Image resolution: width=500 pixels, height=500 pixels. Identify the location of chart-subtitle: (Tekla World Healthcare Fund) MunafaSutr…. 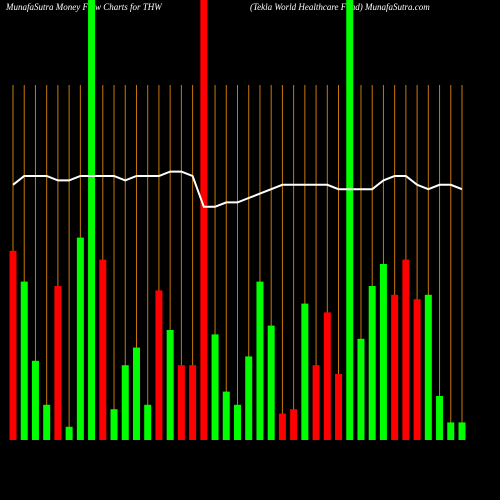
(340, 7).